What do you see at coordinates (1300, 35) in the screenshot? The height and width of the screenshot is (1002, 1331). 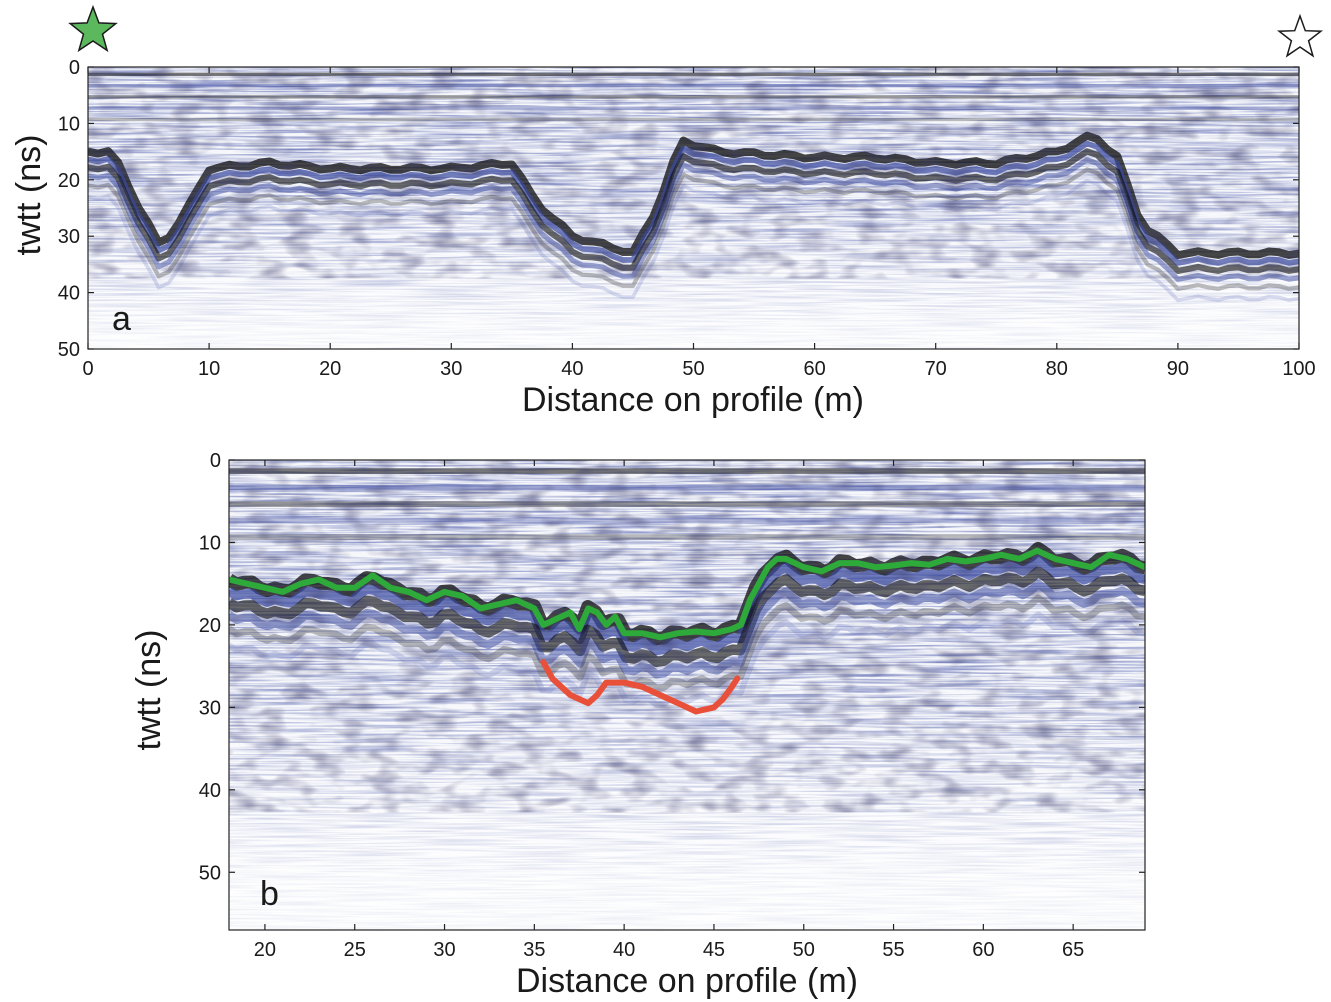 I see `end-star-icon` at bounding box center [1300, 35].